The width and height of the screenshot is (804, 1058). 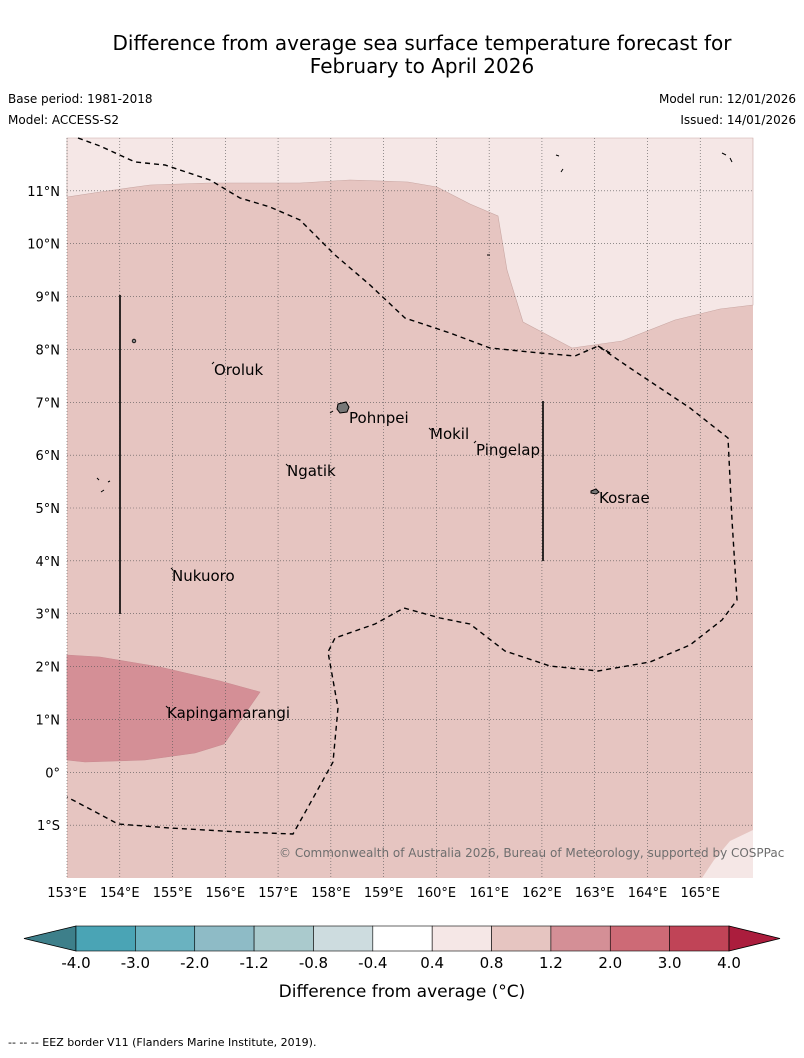 I want to click on longitude-tick-label: 163°E, so click(x=595, y=893).